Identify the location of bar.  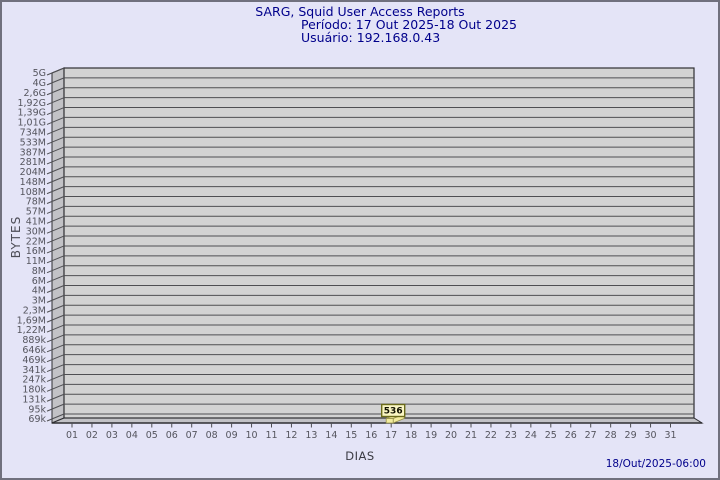
(389, 421).